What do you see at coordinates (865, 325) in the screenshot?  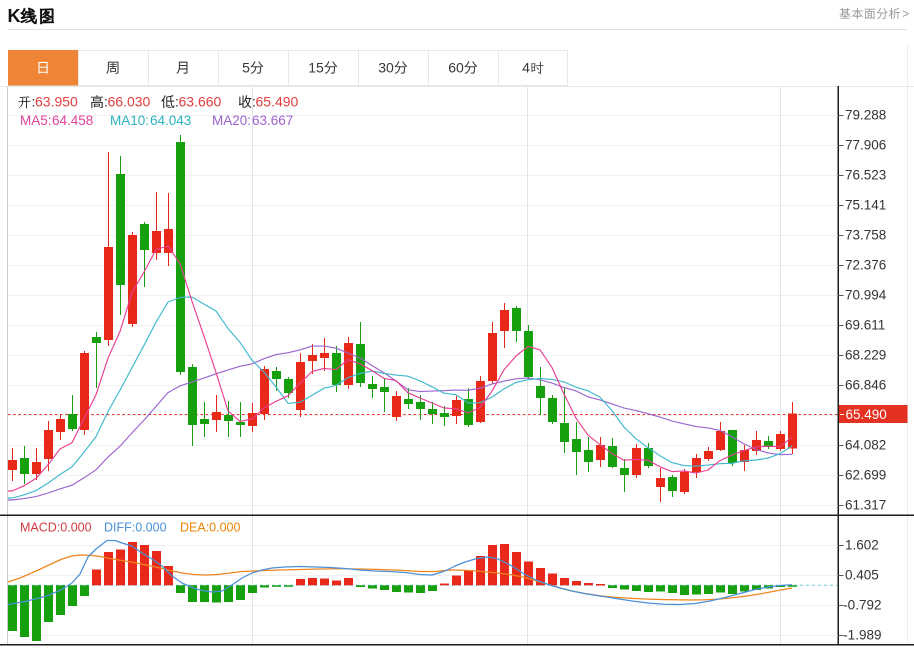 I see `svg-text: 69.611` at bounding box center [865, 325].